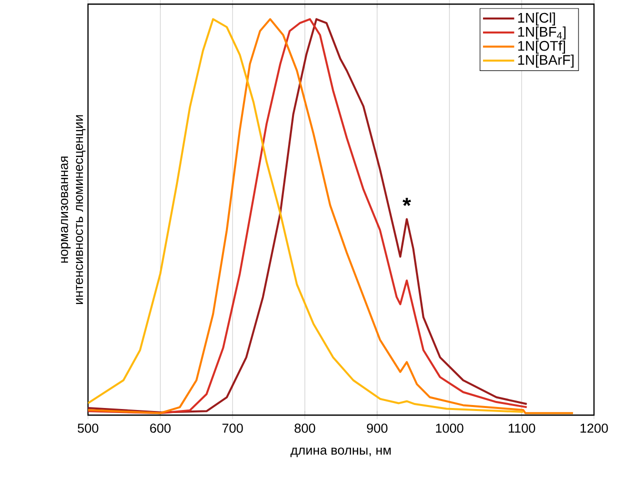 This screenshot has width=619, height=485. What do you see at coordinates (542, 33) in the screenshot?
I see `legend-label: 1N[BF$_{4}$]` at bounding box center [542, 33].